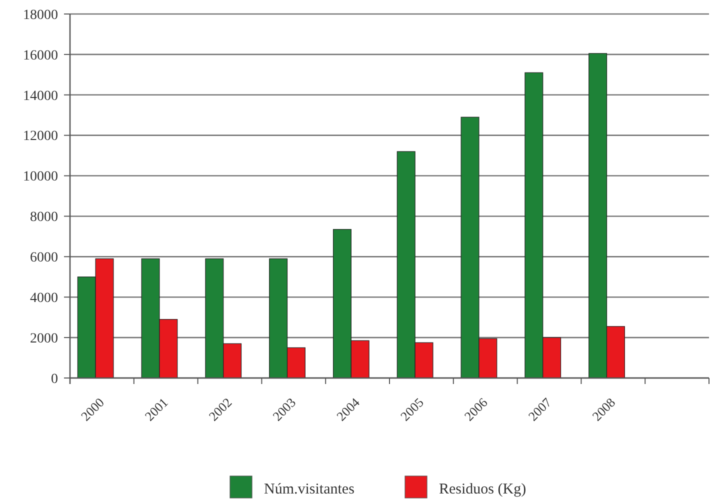 This screenshot has height=501, width=711. Describe the element at coordinates (44, 338) in the screenshot. I see `y-tick-label: 2000` at that location.